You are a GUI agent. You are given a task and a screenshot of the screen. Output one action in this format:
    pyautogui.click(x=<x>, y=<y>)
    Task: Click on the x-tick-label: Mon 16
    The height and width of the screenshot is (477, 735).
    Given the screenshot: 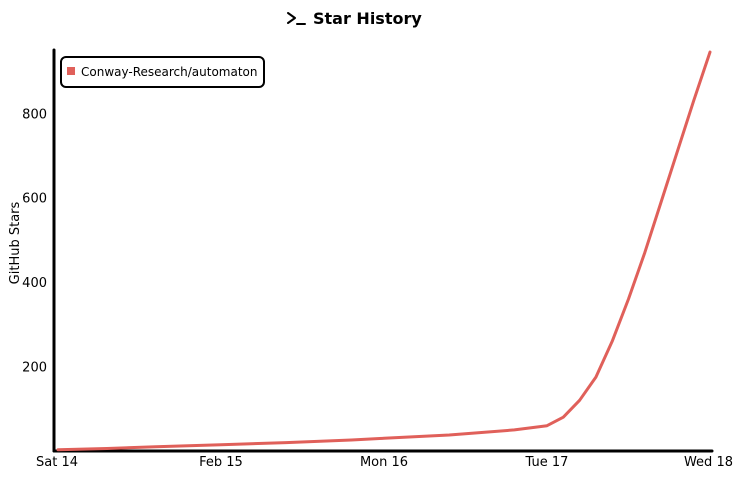 What is the action you would take?
    pyautogui.click(x=384, y=462)
    